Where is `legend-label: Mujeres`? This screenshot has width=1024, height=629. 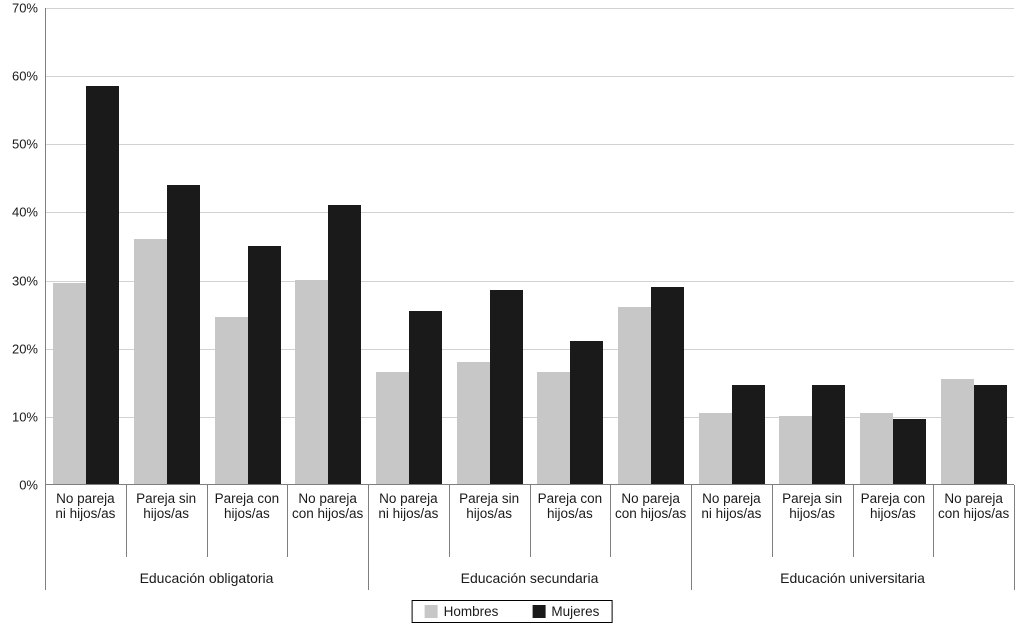
legend-label: Mujeres is located at coordinates (575, 611).